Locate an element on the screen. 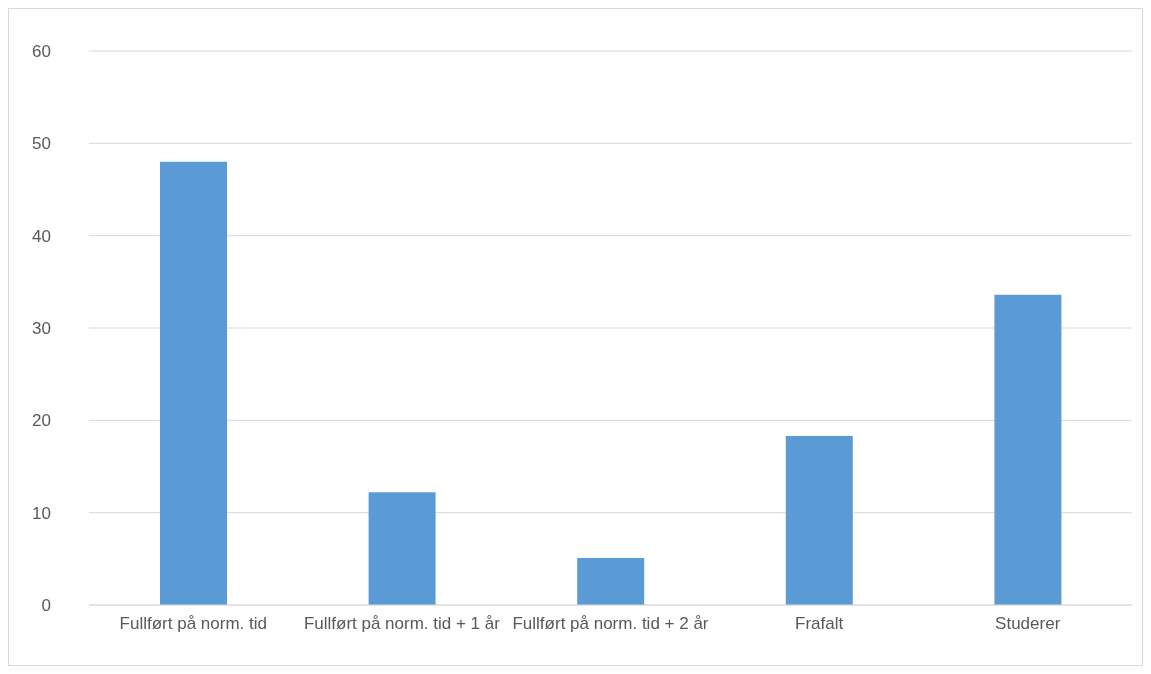  y-tick-label: 40 is located at coordinates (41, 236).